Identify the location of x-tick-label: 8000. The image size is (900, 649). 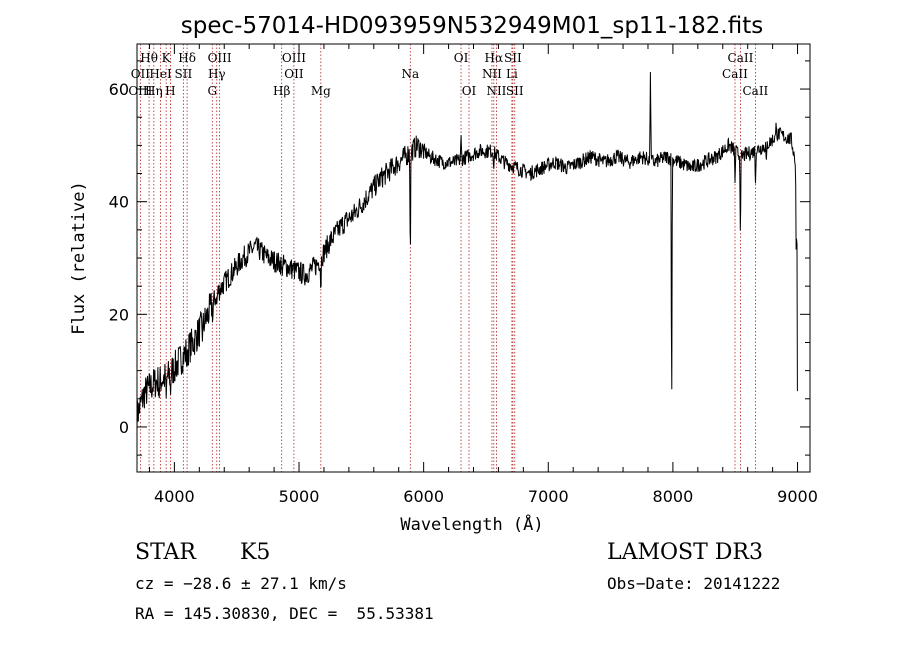
(673, 496).